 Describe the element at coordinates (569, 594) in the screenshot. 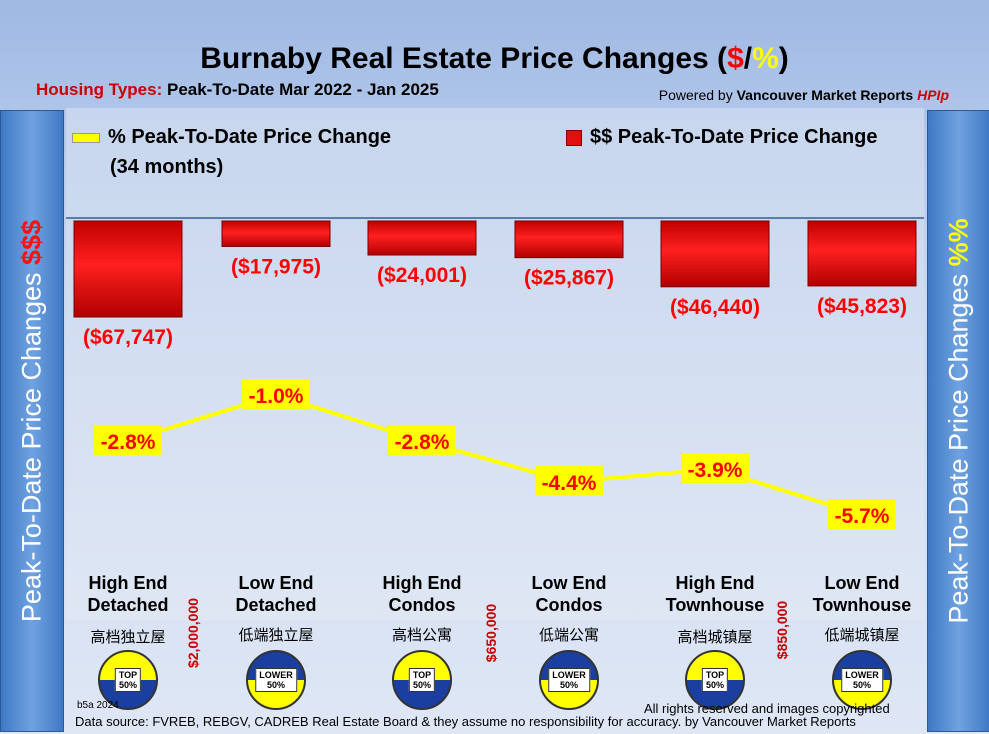

I see `category-label-4: Low End Condos` at that location.